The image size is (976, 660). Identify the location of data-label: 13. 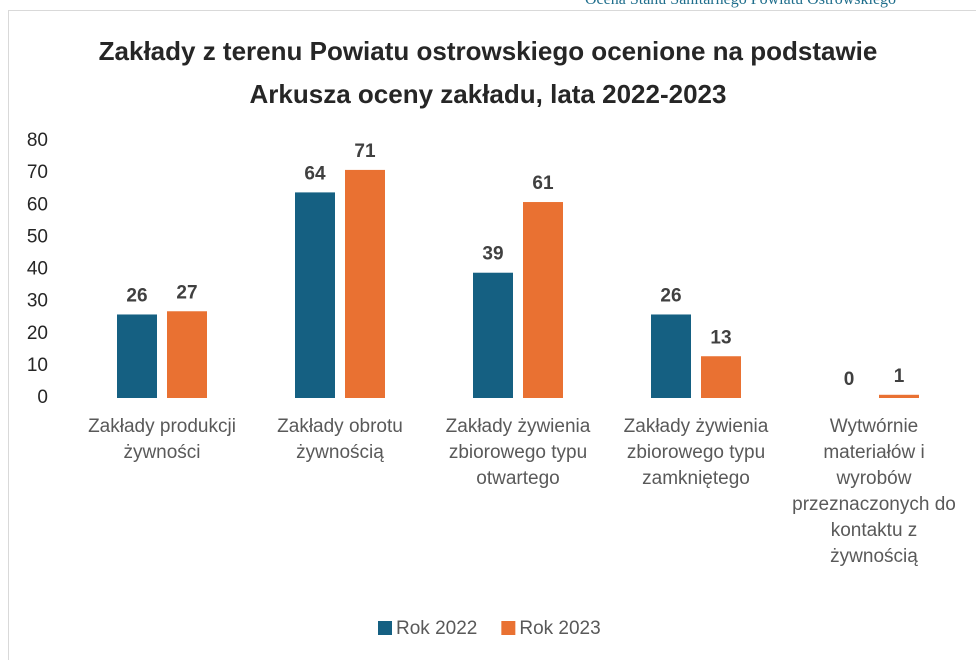
(720, 337).